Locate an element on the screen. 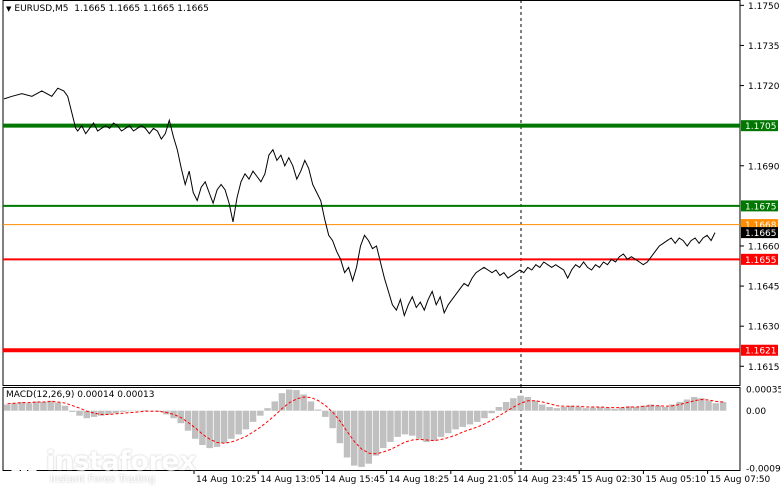 The image size is (781, 493). price-tick-label: 1.1690 is located at coordinates (764, 167).